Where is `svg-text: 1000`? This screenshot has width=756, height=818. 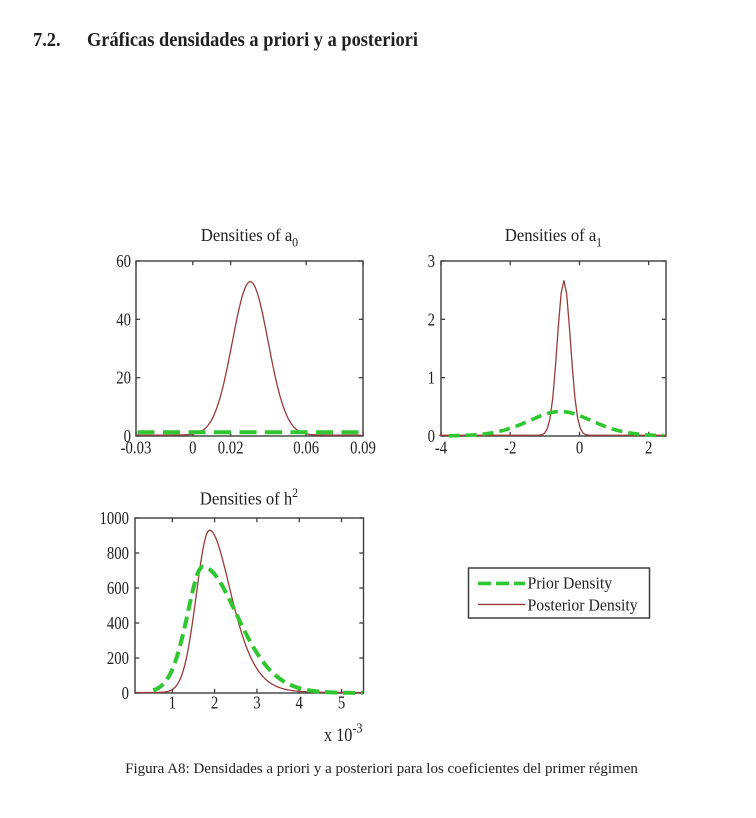
svg-text: 1000 is located at coordinates (114, 518).